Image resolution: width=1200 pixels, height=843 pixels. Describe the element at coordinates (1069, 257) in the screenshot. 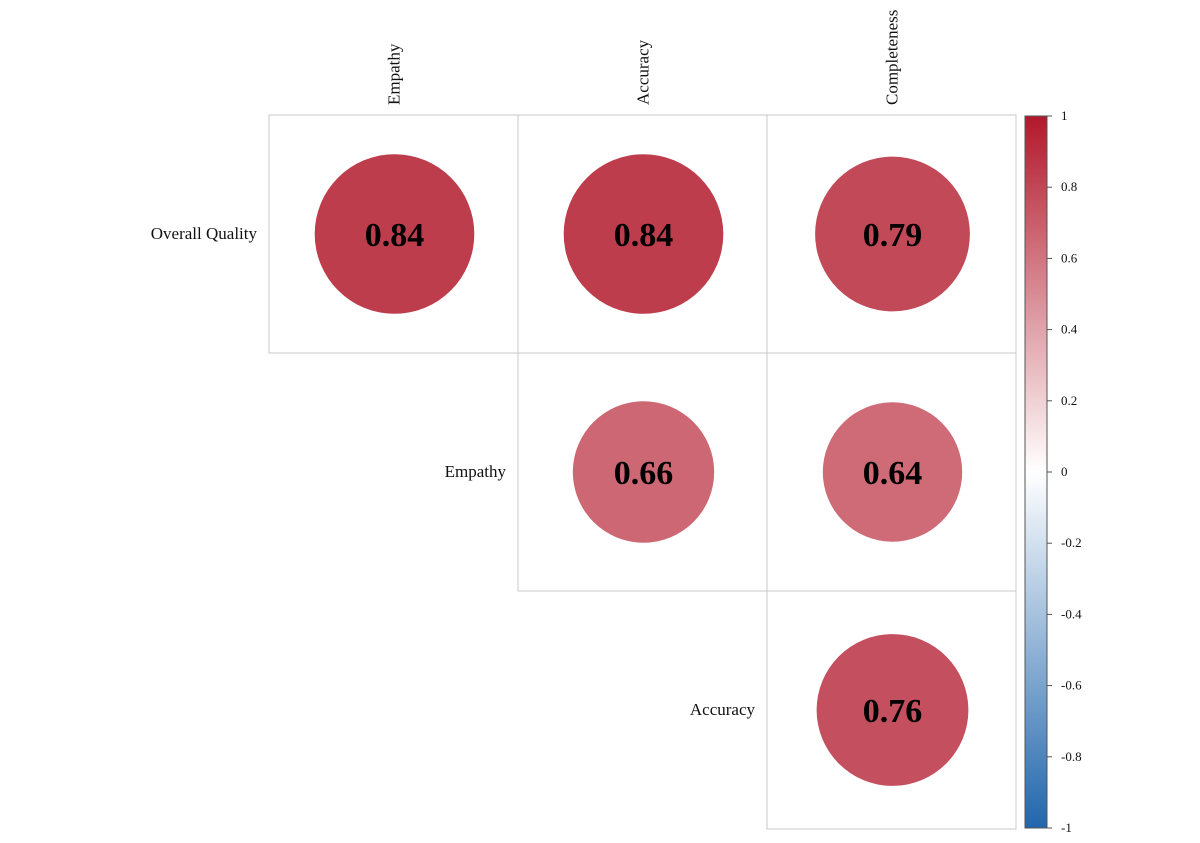

I see `colorbar-tick-label: 0.6` at that location.